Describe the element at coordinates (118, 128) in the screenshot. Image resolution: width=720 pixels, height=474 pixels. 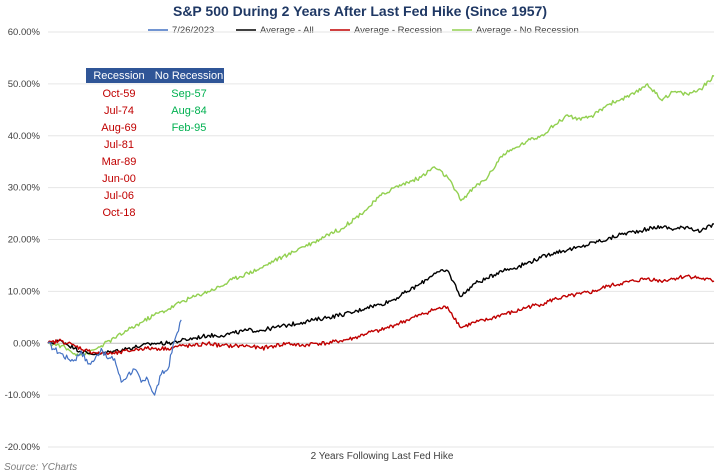
I see `table-cell-recession: Aug-69` at that location.